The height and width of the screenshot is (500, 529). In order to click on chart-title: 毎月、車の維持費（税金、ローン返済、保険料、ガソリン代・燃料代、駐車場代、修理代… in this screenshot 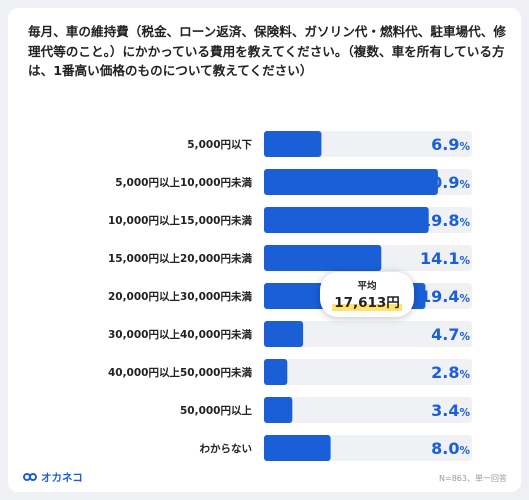, I will do `click(267, 51)`.